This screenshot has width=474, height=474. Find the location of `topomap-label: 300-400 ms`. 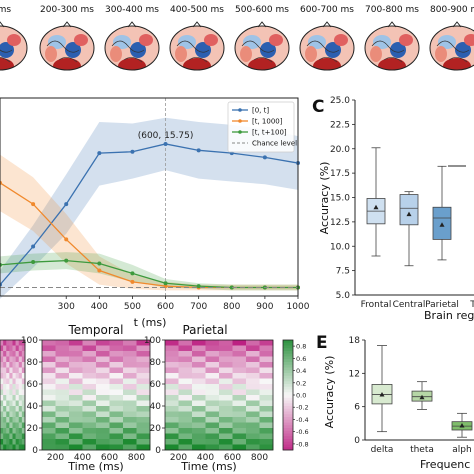

topomap-label: 300-400 ms is located at coordinates (132, 10).